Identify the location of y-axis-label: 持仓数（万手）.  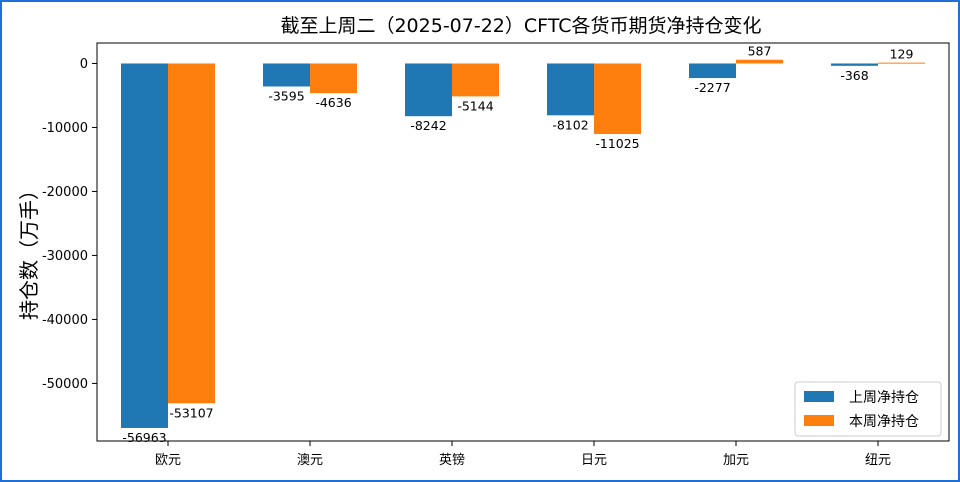
(29, 250).